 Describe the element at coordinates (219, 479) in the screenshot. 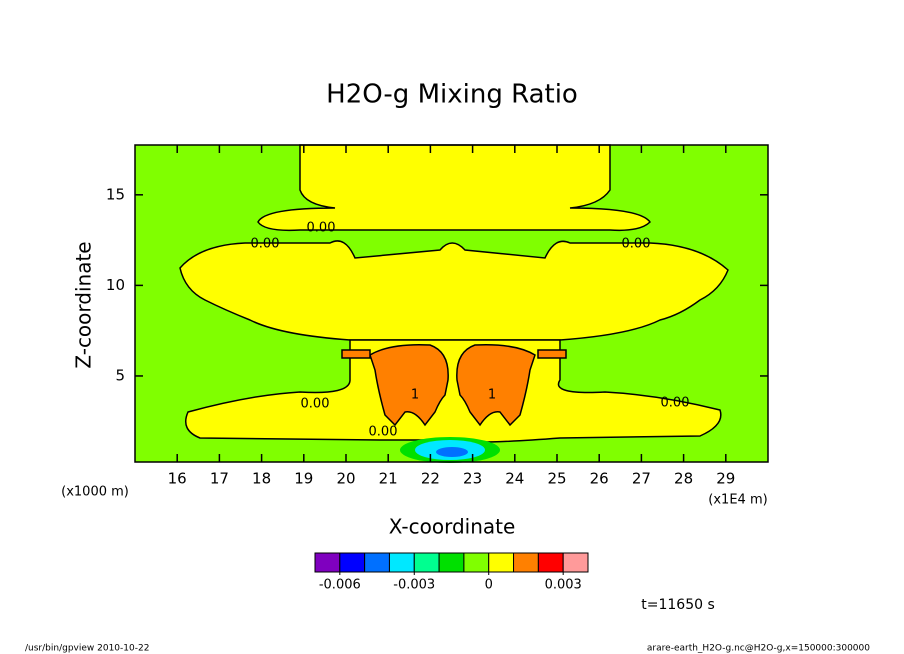

I see `x-tick-label: 17` at that location.